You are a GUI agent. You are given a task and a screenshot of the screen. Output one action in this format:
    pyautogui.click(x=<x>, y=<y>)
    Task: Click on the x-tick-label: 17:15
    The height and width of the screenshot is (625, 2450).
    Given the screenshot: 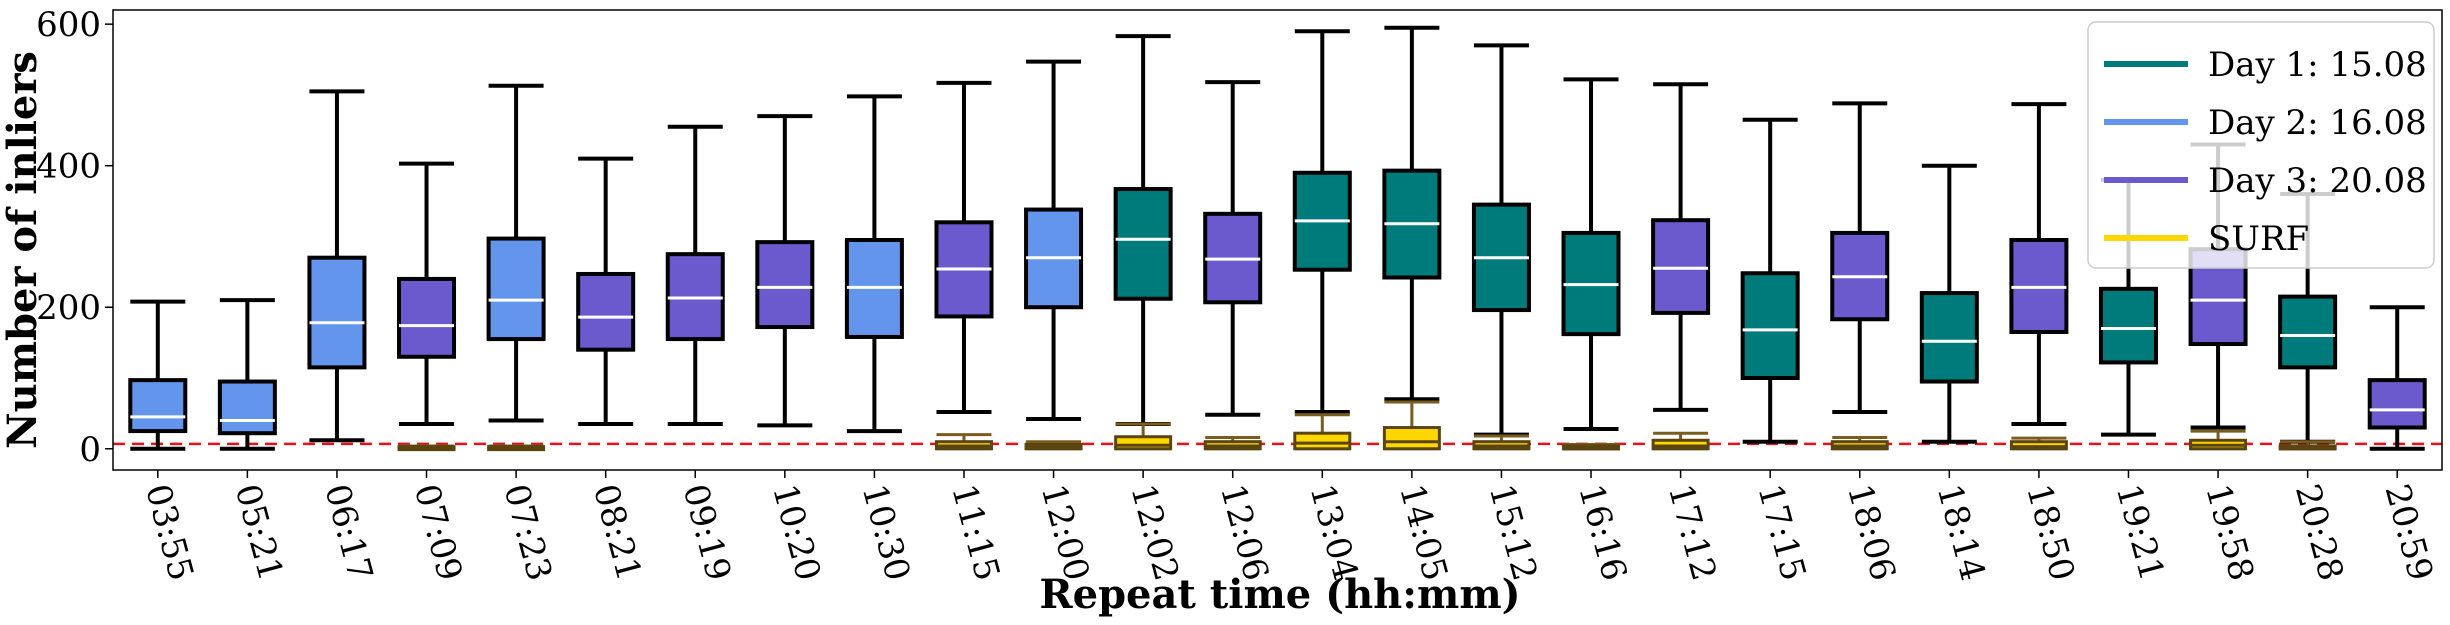 What is the action you would take?
    pyautogui.click(x=1781, y=532)
    